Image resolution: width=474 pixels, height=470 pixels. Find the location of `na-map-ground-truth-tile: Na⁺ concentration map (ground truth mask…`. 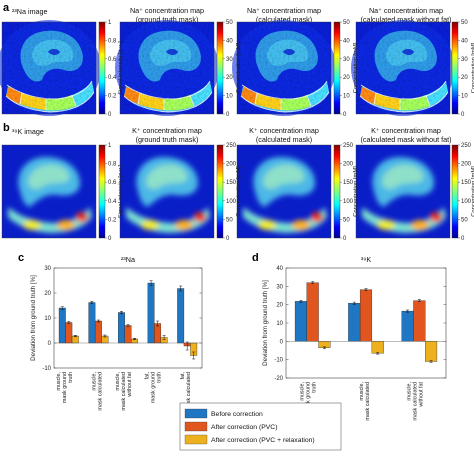

na-map-ground-truth-tile: Na⁺ concentration map (ground truth mask… is located at coordinates (167, 61).